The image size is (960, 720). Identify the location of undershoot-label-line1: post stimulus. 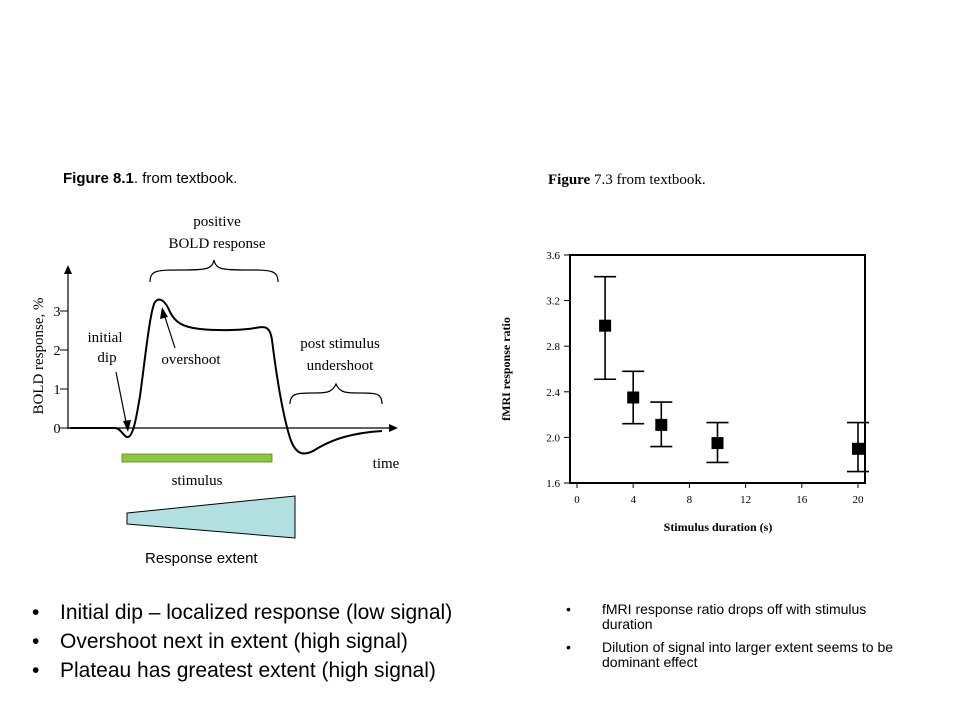
(340, 344).